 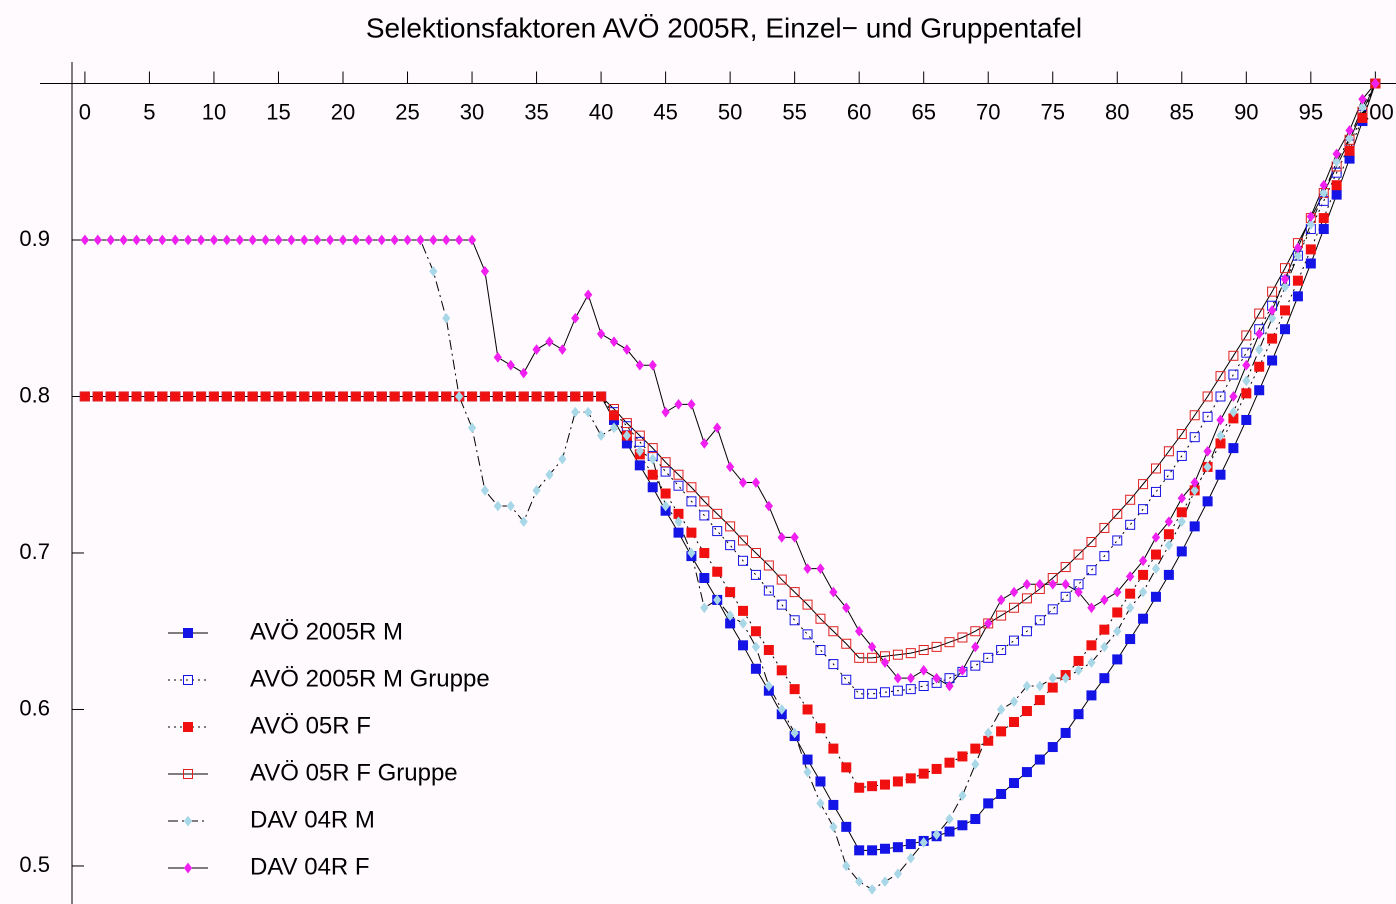 I want to click on x-tick-label: 85, so click(x=1182, y=111).